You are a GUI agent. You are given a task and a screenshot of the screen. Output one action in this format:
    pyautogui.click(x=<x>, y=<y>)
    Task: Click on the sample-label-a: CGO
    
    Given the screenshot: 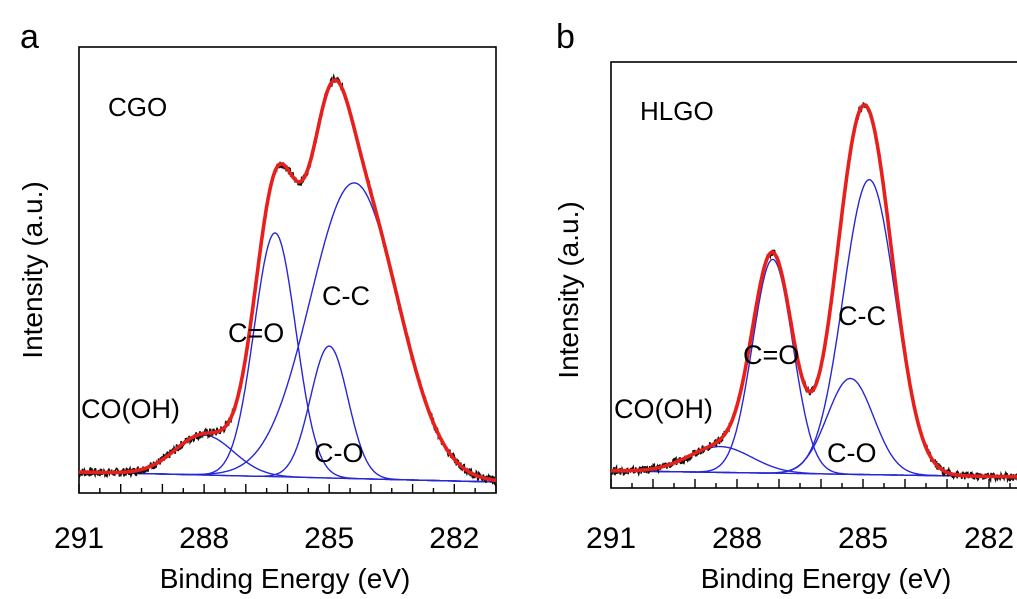 What is the action you would take?
    pyautogui.click(x=137, y=107)
    